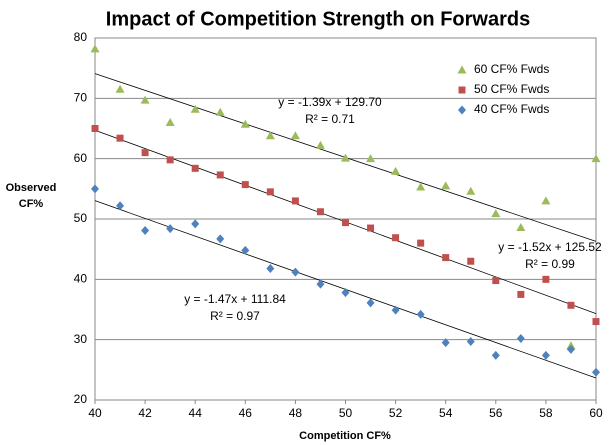 The image size is (615, 445). I want to click on legend-label: 60 CF% Fwds, so click(511, 69).